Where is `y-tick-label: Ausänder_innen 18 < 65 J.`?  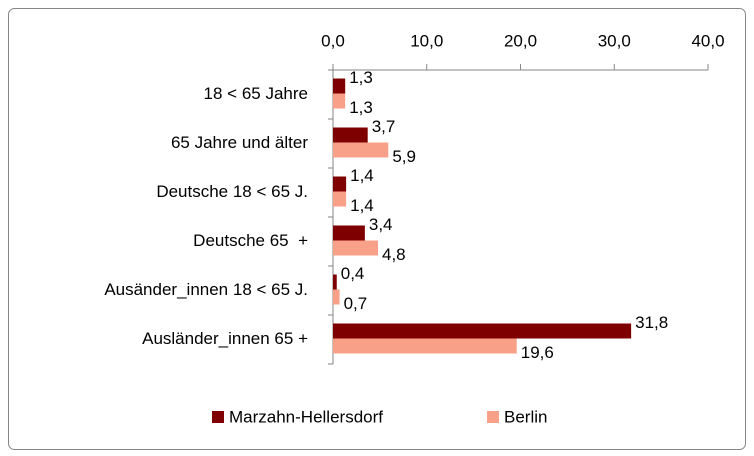
y-tick-label: Ausänder_innen 18 < 65 J. is located at coordinates (206, 289).